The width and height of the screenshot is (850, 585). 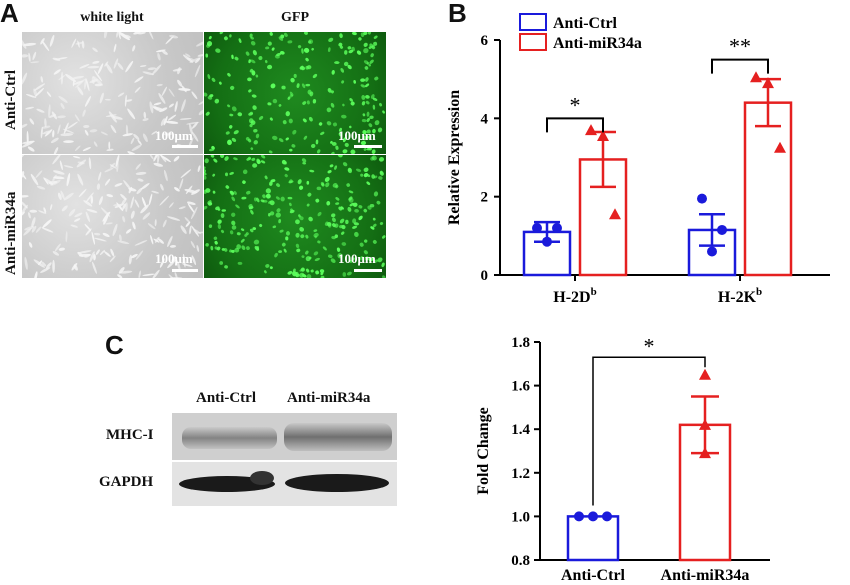 I want to click on western-blot-mhc-i, so click(x=284, y=436).